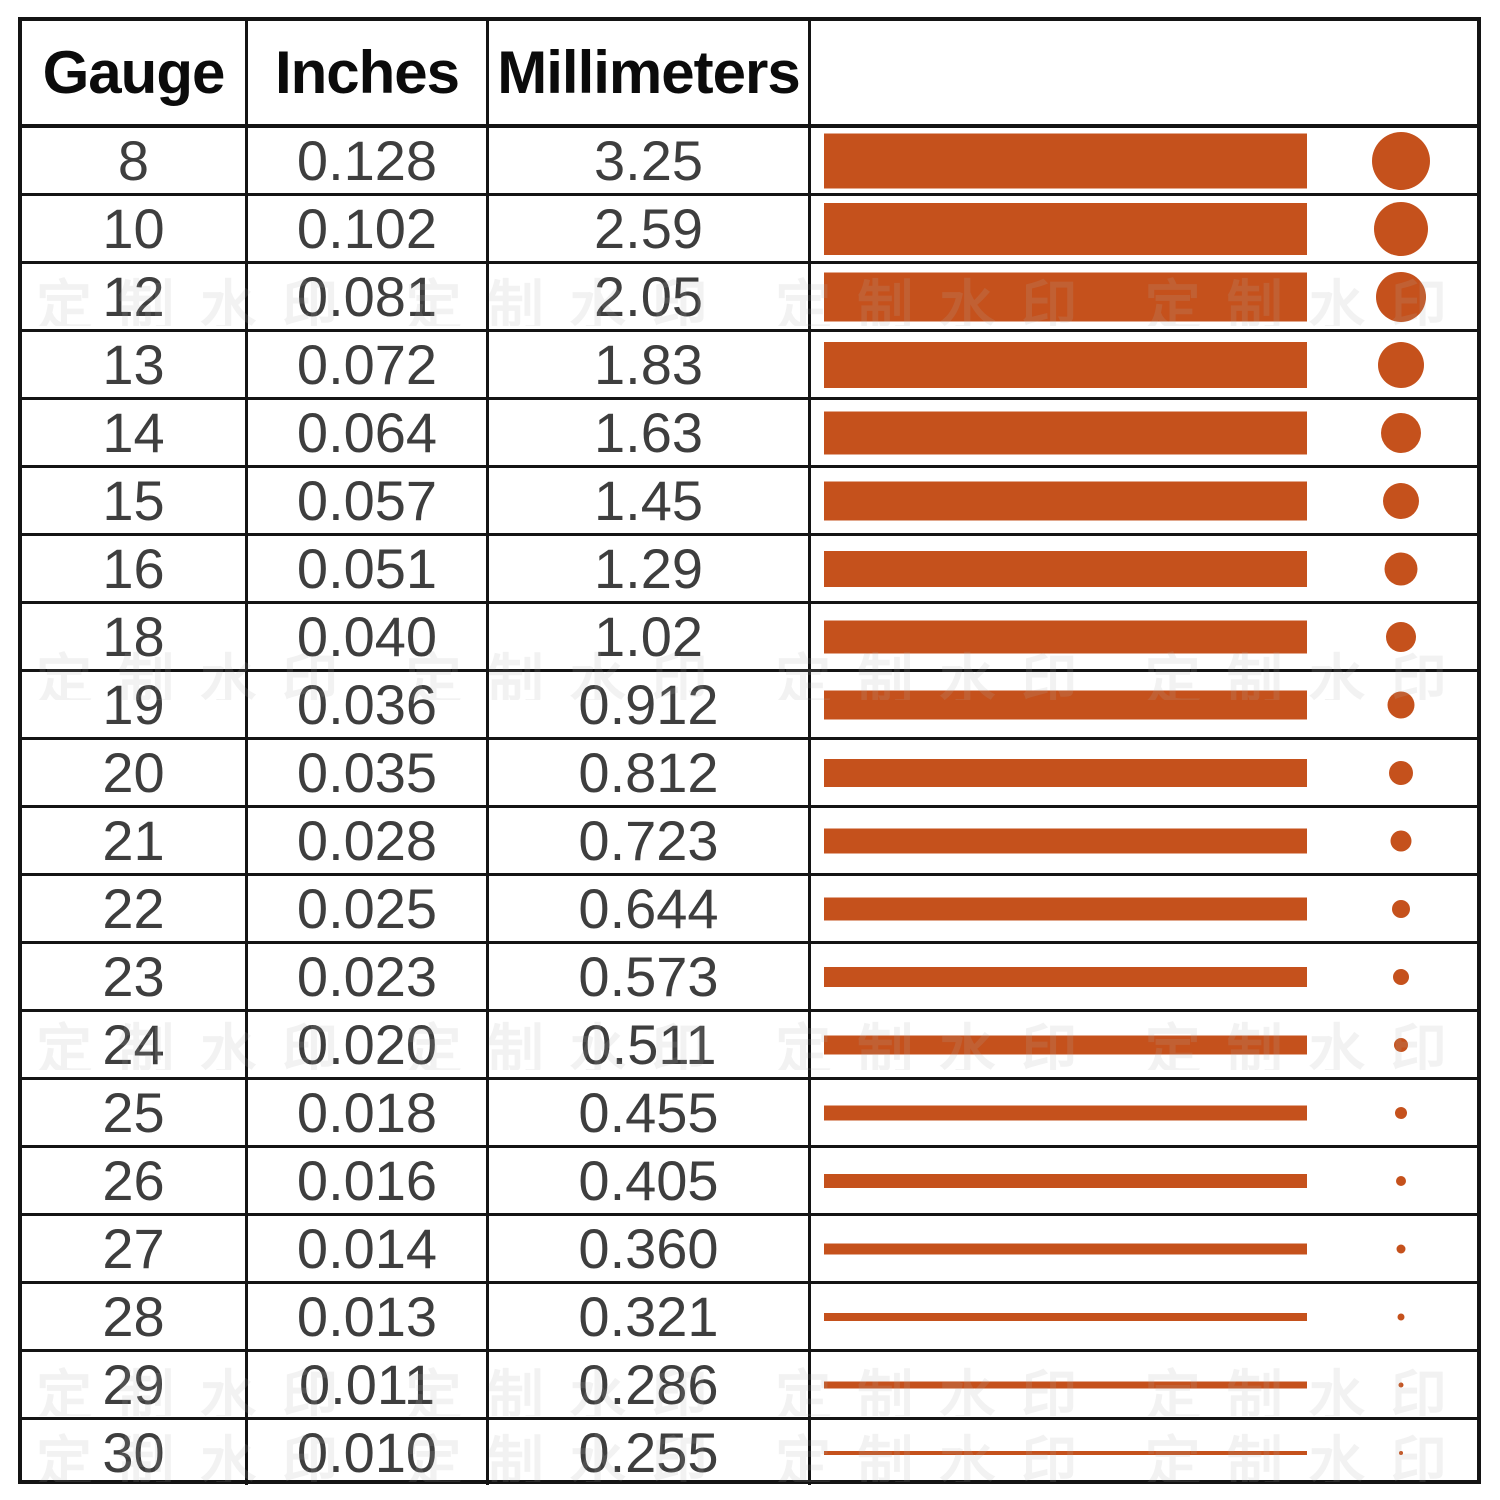  What do you see at coordinates (650, 500) in the screenshot?
I see `mm-cell: 1.45` at bounding box center [650, 500].